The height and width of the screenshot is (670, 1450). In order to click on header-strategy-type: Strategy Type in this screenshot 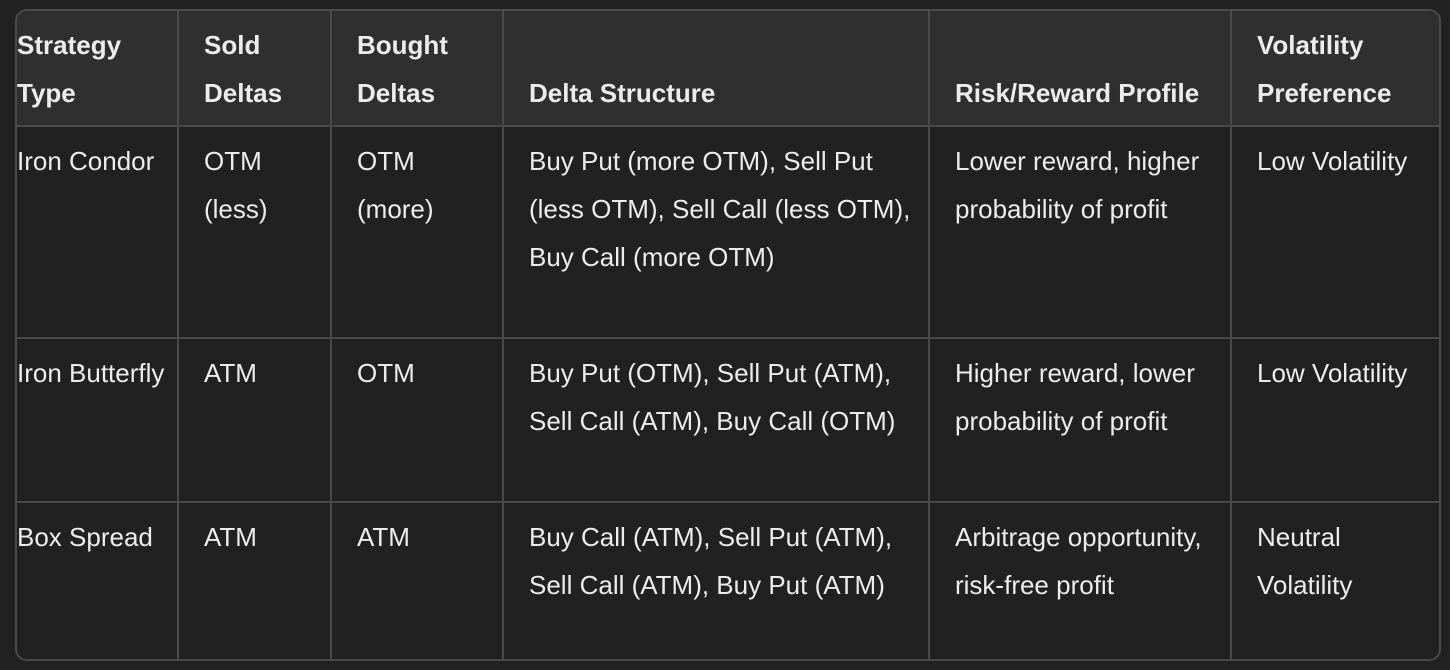, I will do `click(97, 69)`.